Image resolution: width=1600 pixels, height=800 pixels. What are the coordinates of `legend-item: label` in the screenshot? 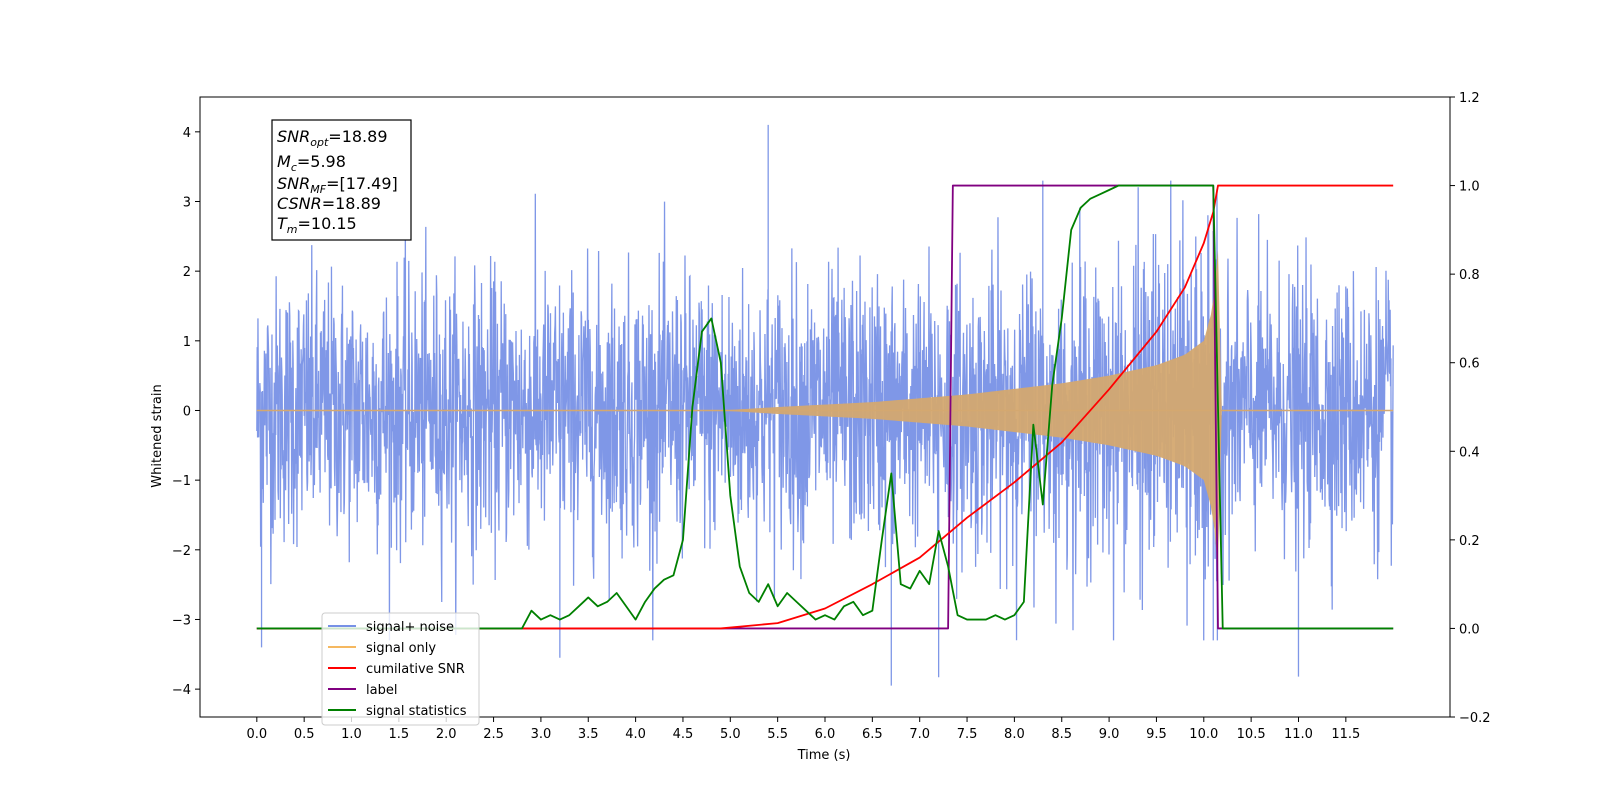 It's located at (362, 690).